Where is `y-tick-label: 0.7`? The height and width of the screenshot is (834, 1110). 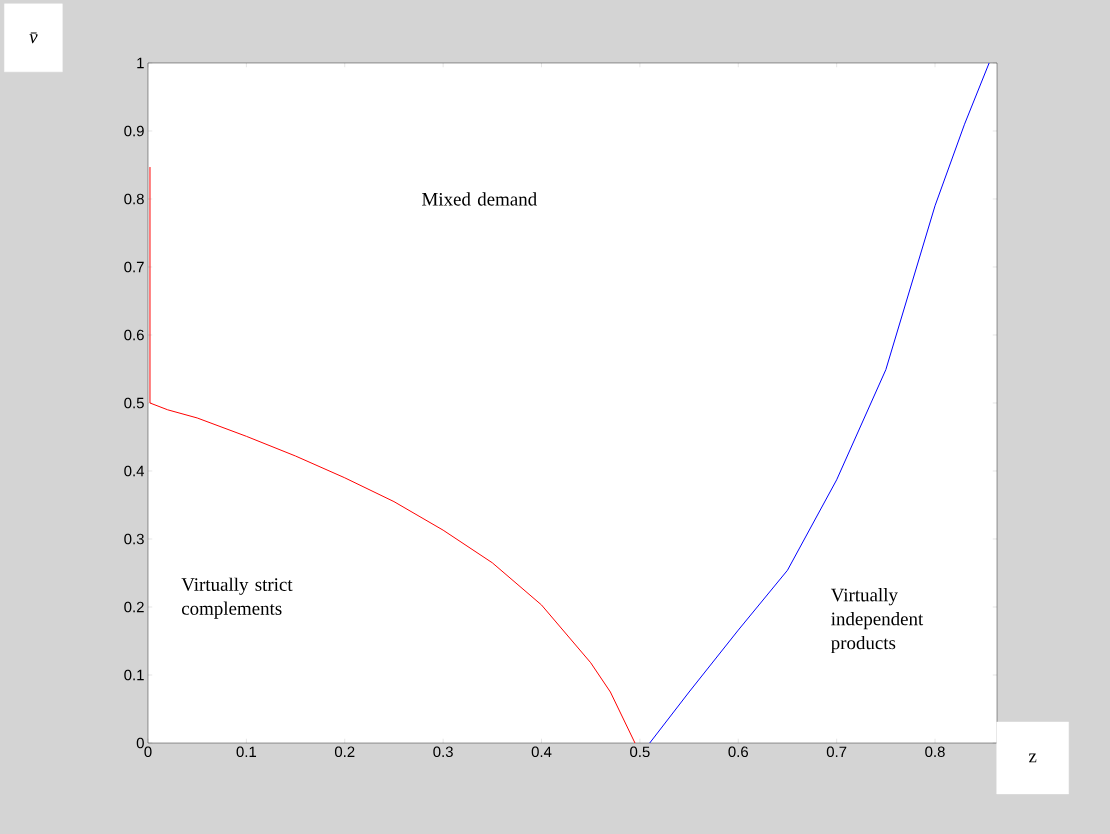 y-tick-label: 0.7 is located at coordinates (134, 267).